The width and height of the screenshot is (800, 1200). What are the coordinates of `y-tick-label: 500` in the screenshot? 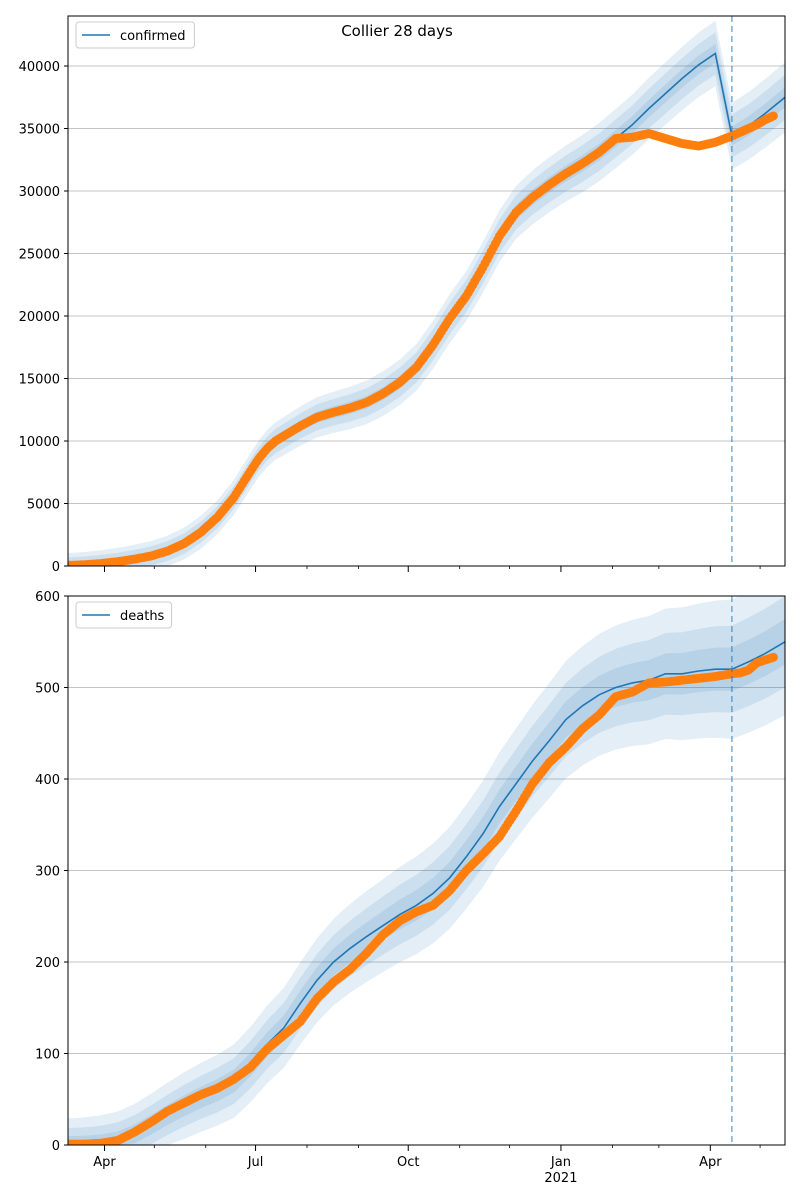 It's located at (47, 689).